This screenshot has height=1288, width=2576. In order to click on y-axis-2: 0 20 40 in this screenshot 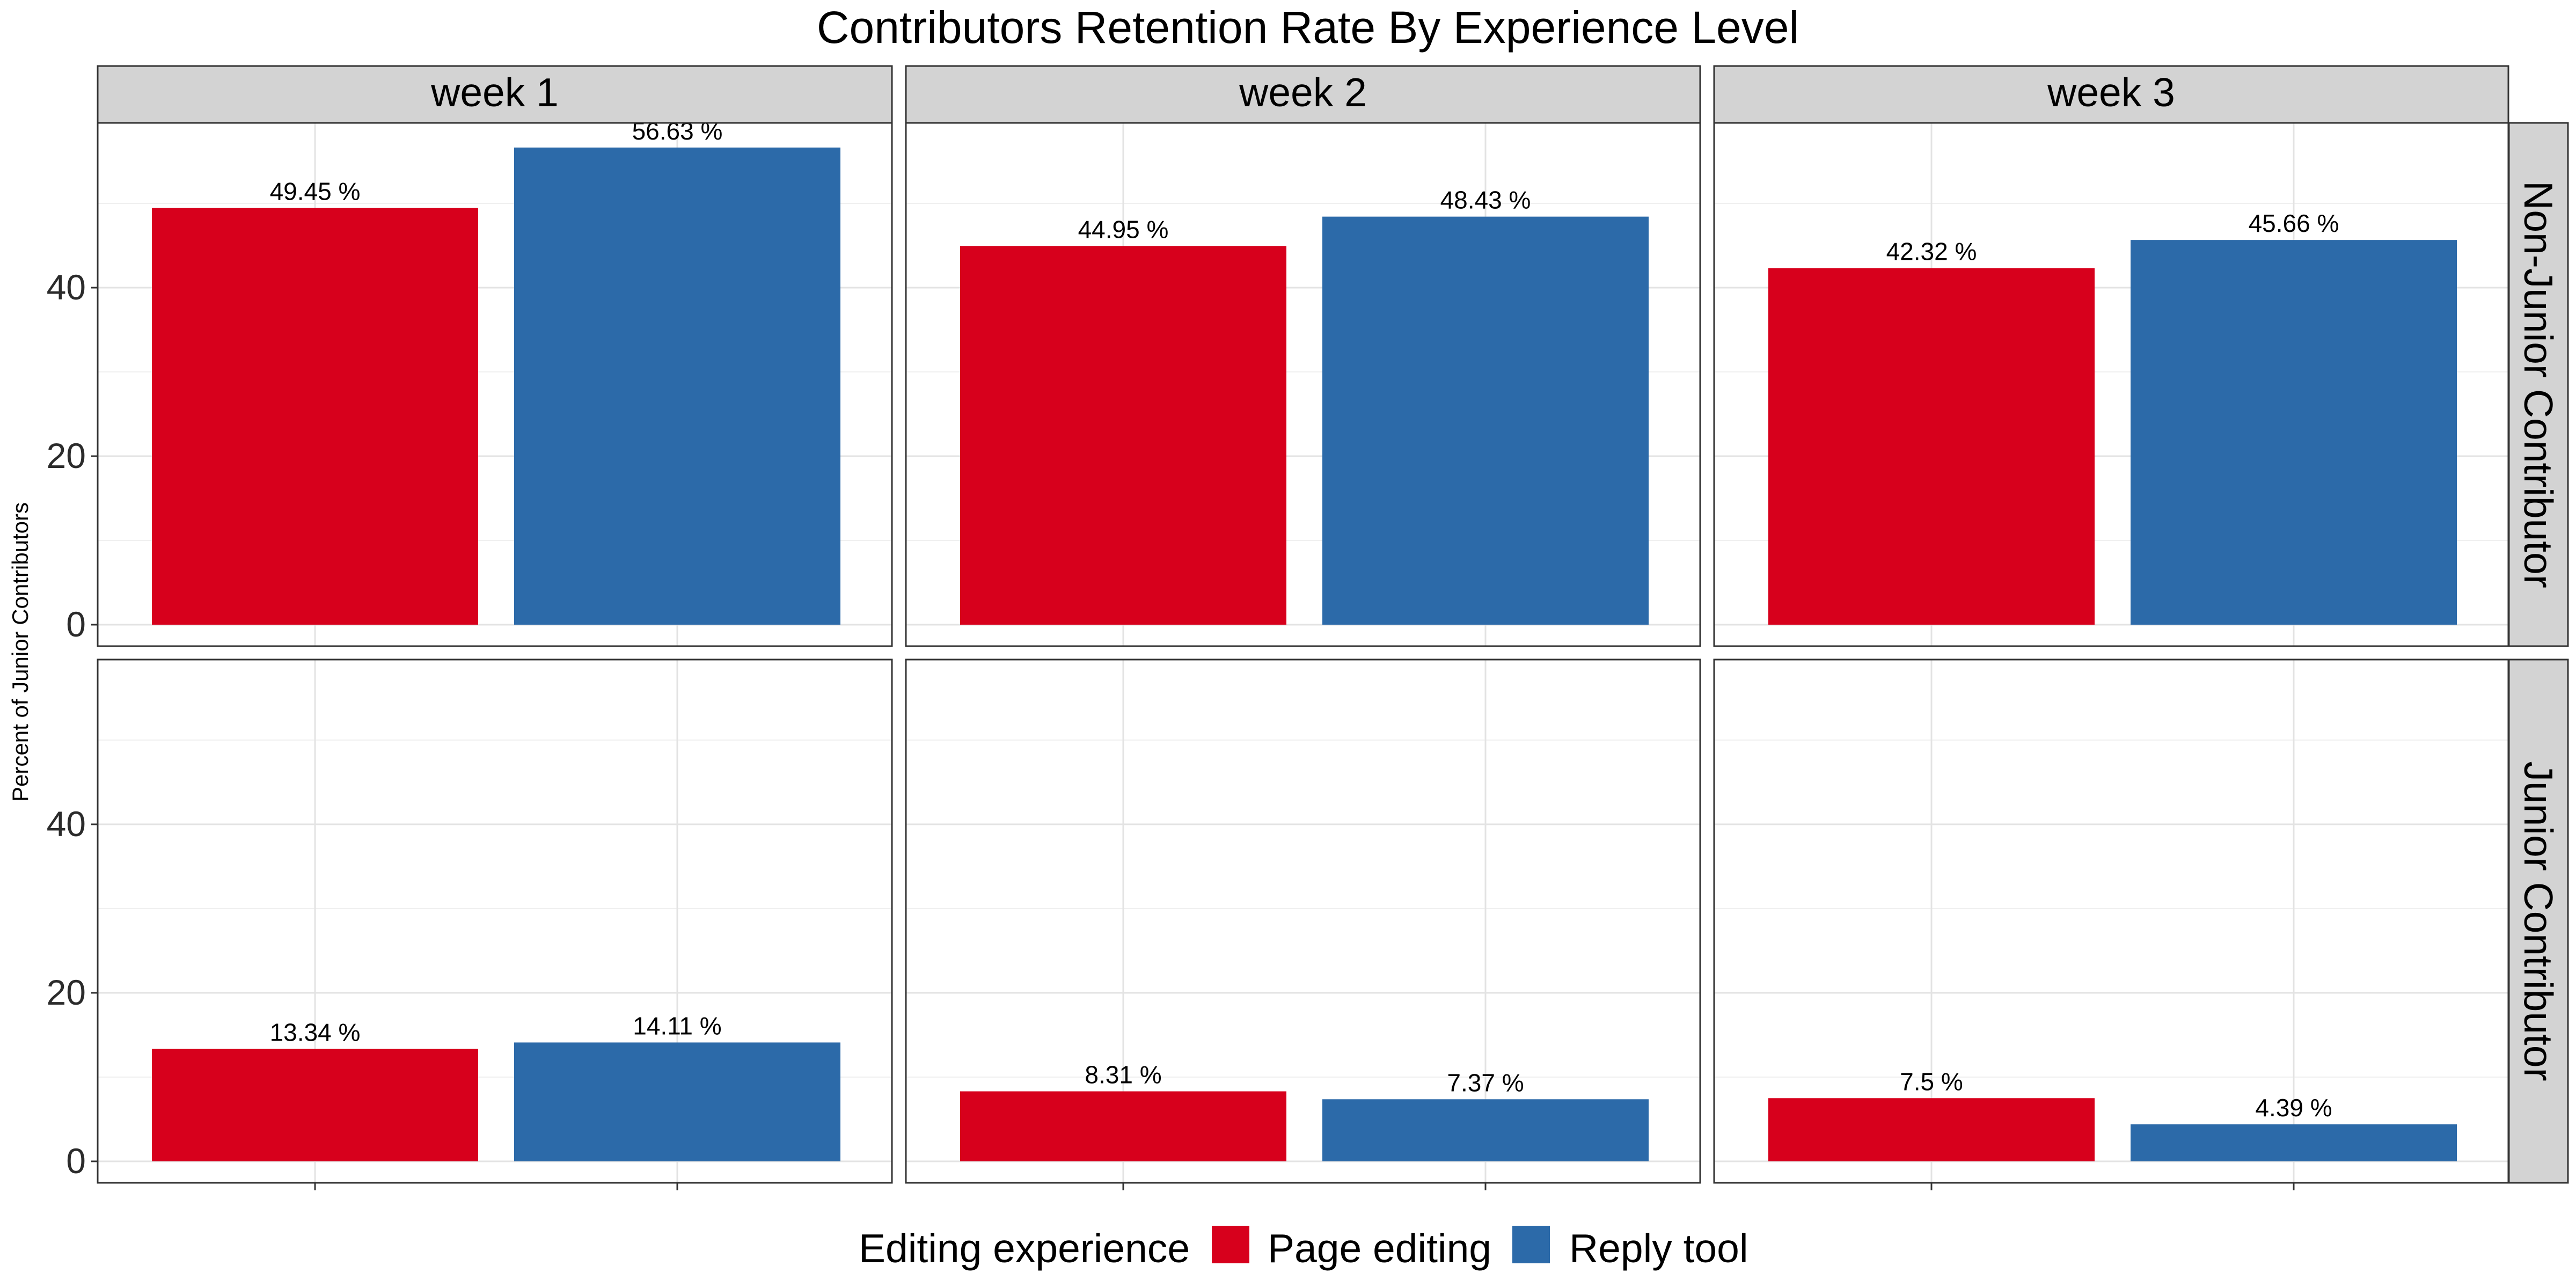, I will do `click(72, 992)`.